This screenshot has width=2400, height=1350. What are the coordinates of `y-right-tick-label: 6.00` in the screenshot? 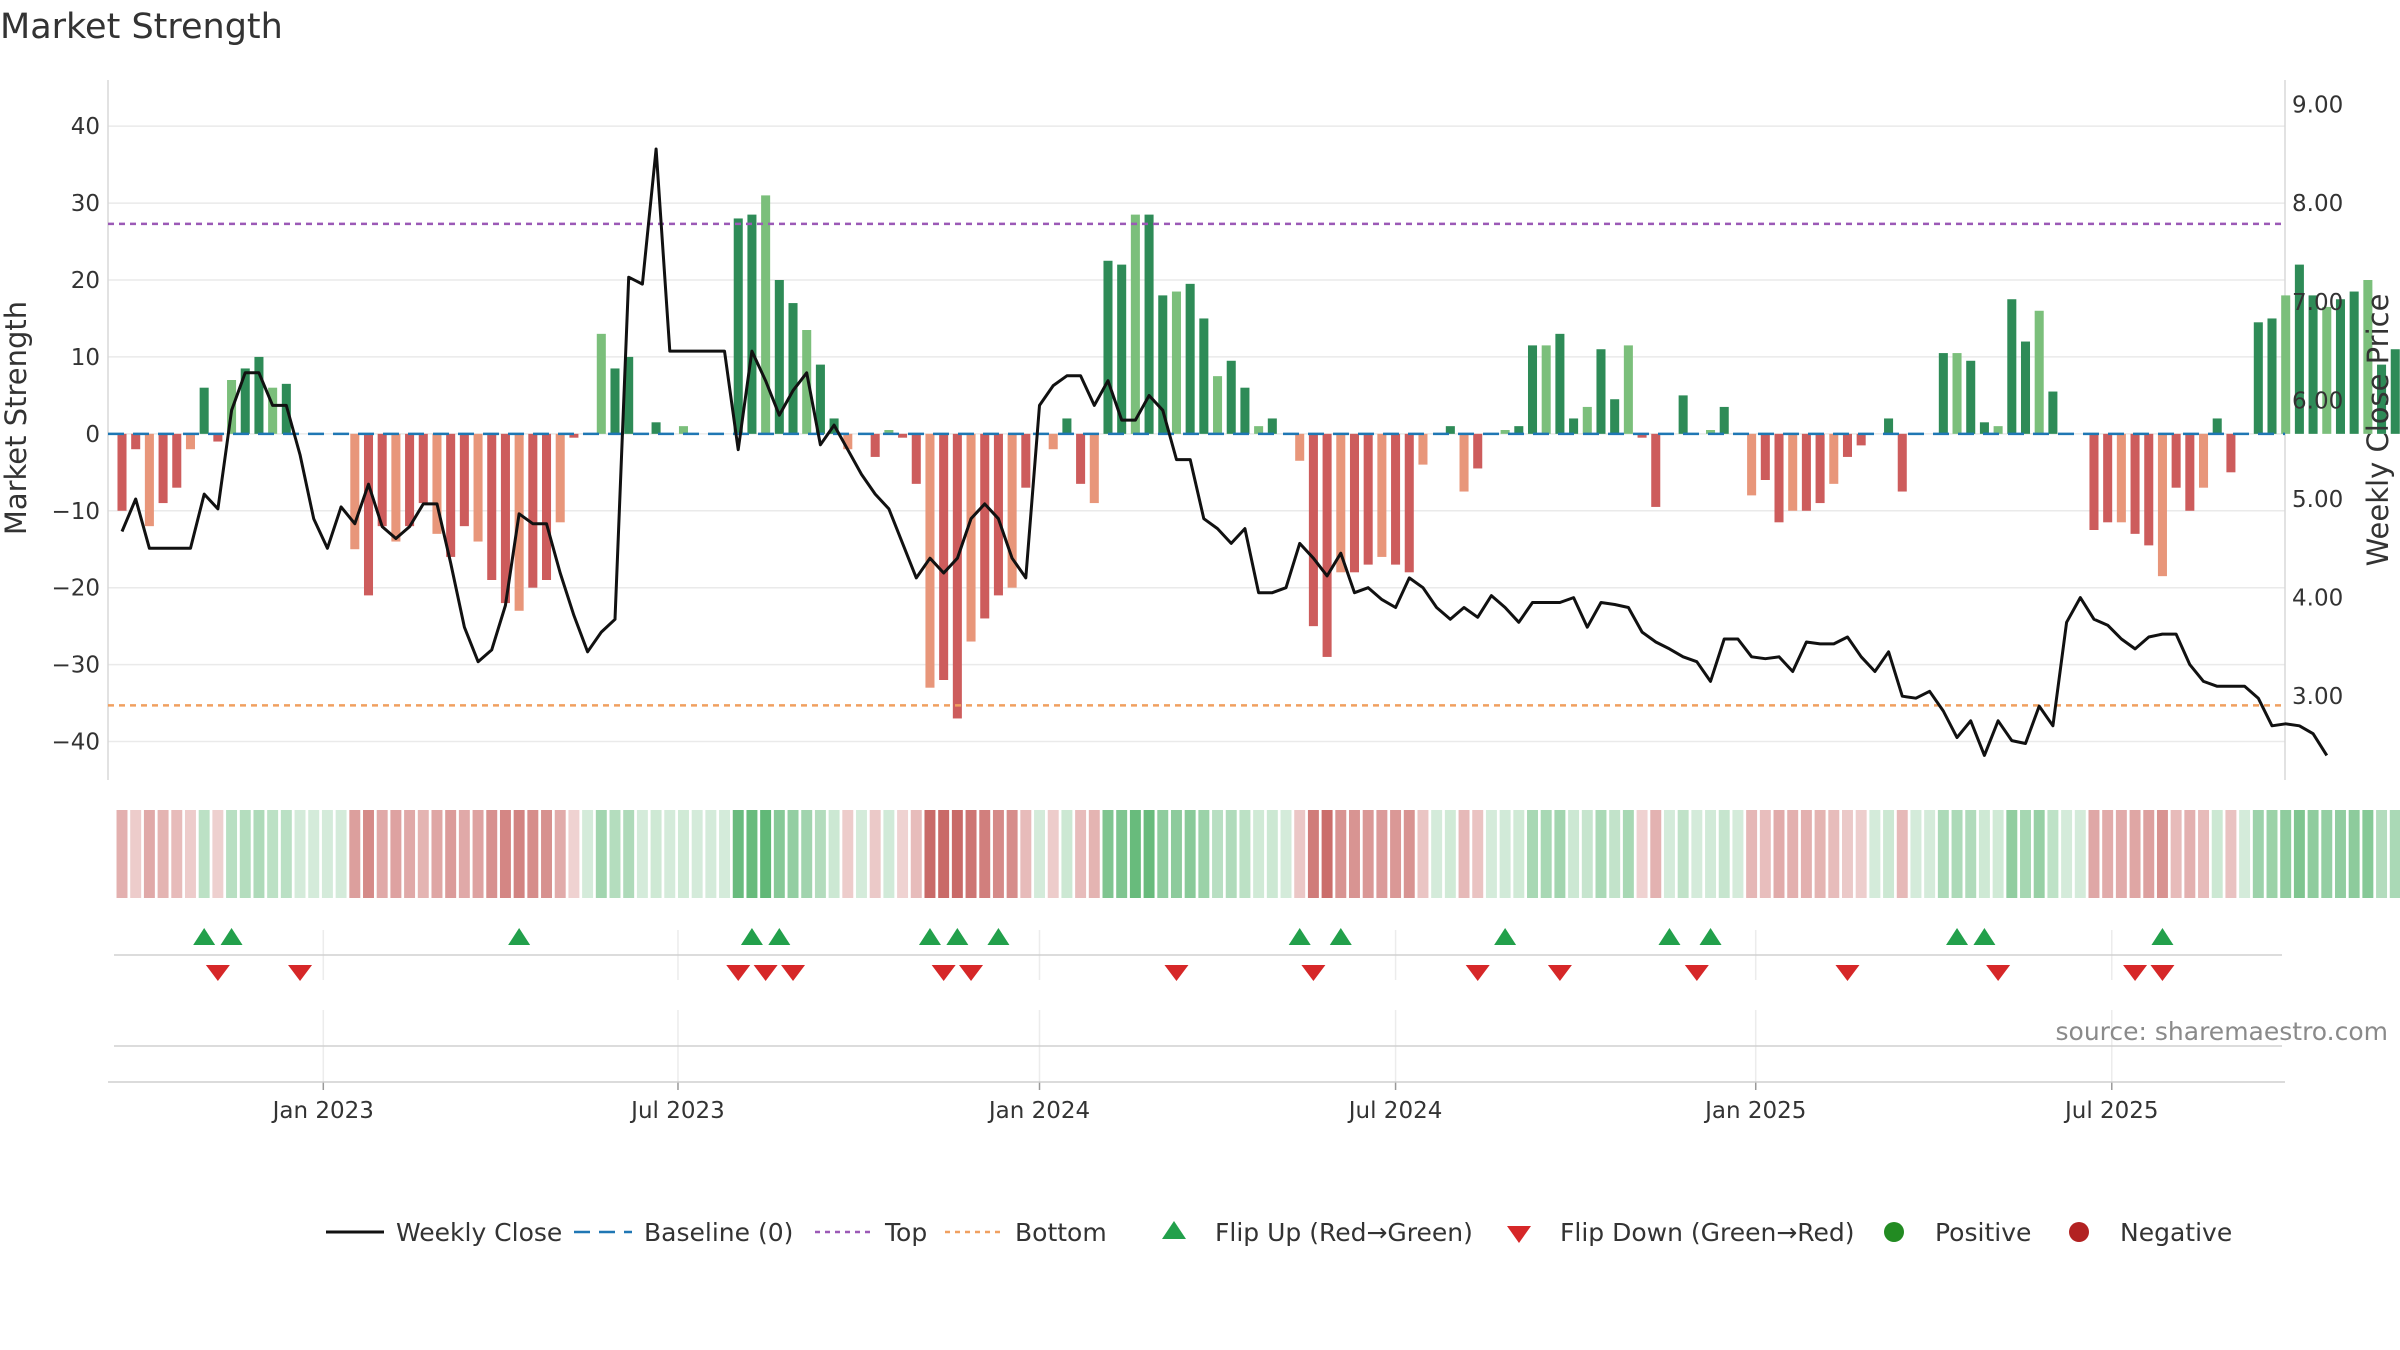 It's located at (2317, 401).